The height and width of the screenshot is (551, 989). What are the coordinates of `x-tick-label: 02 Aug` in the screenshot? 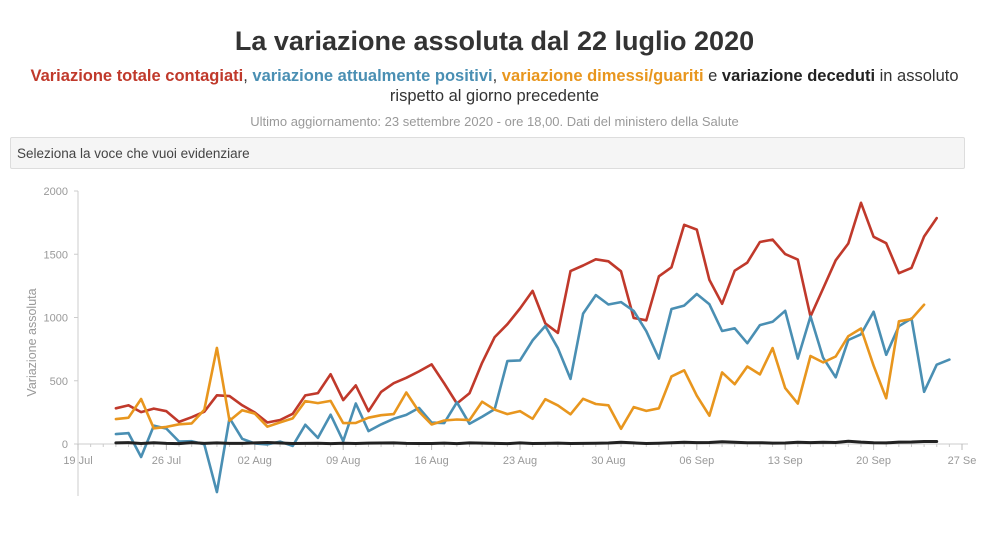 It's located at (255, 461).